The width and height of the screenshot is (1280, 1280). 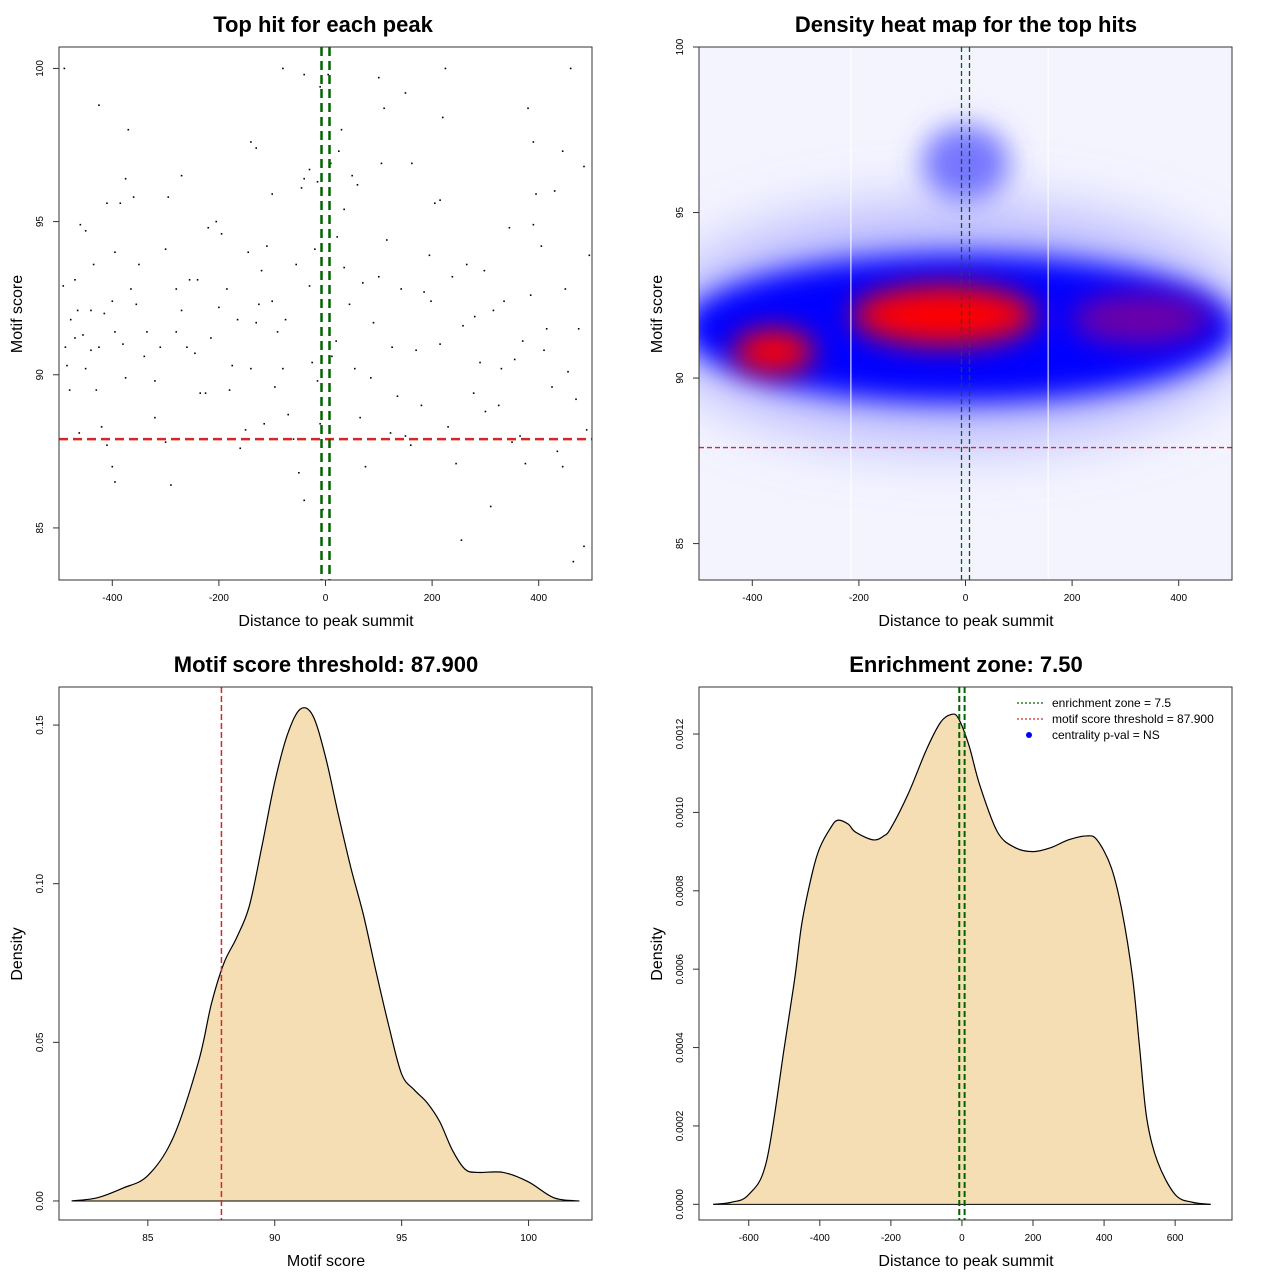 I want to click on y-tick-label: 0.0008, so click(x=680, y=890).